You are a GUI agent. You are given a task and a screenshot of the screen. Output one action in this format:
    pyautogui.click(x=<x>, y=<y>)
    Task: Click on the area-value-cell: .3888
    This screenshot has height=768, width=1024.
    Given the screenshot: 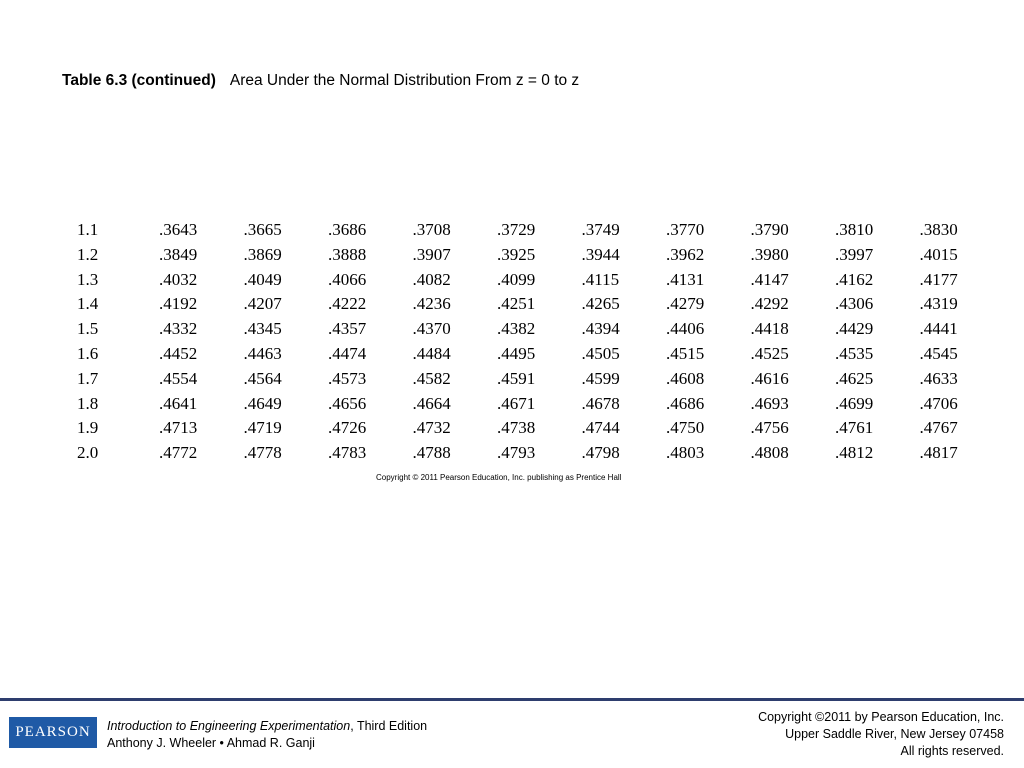 What is the action you would take?
    pyautogui.click(x=347, y=254)
    